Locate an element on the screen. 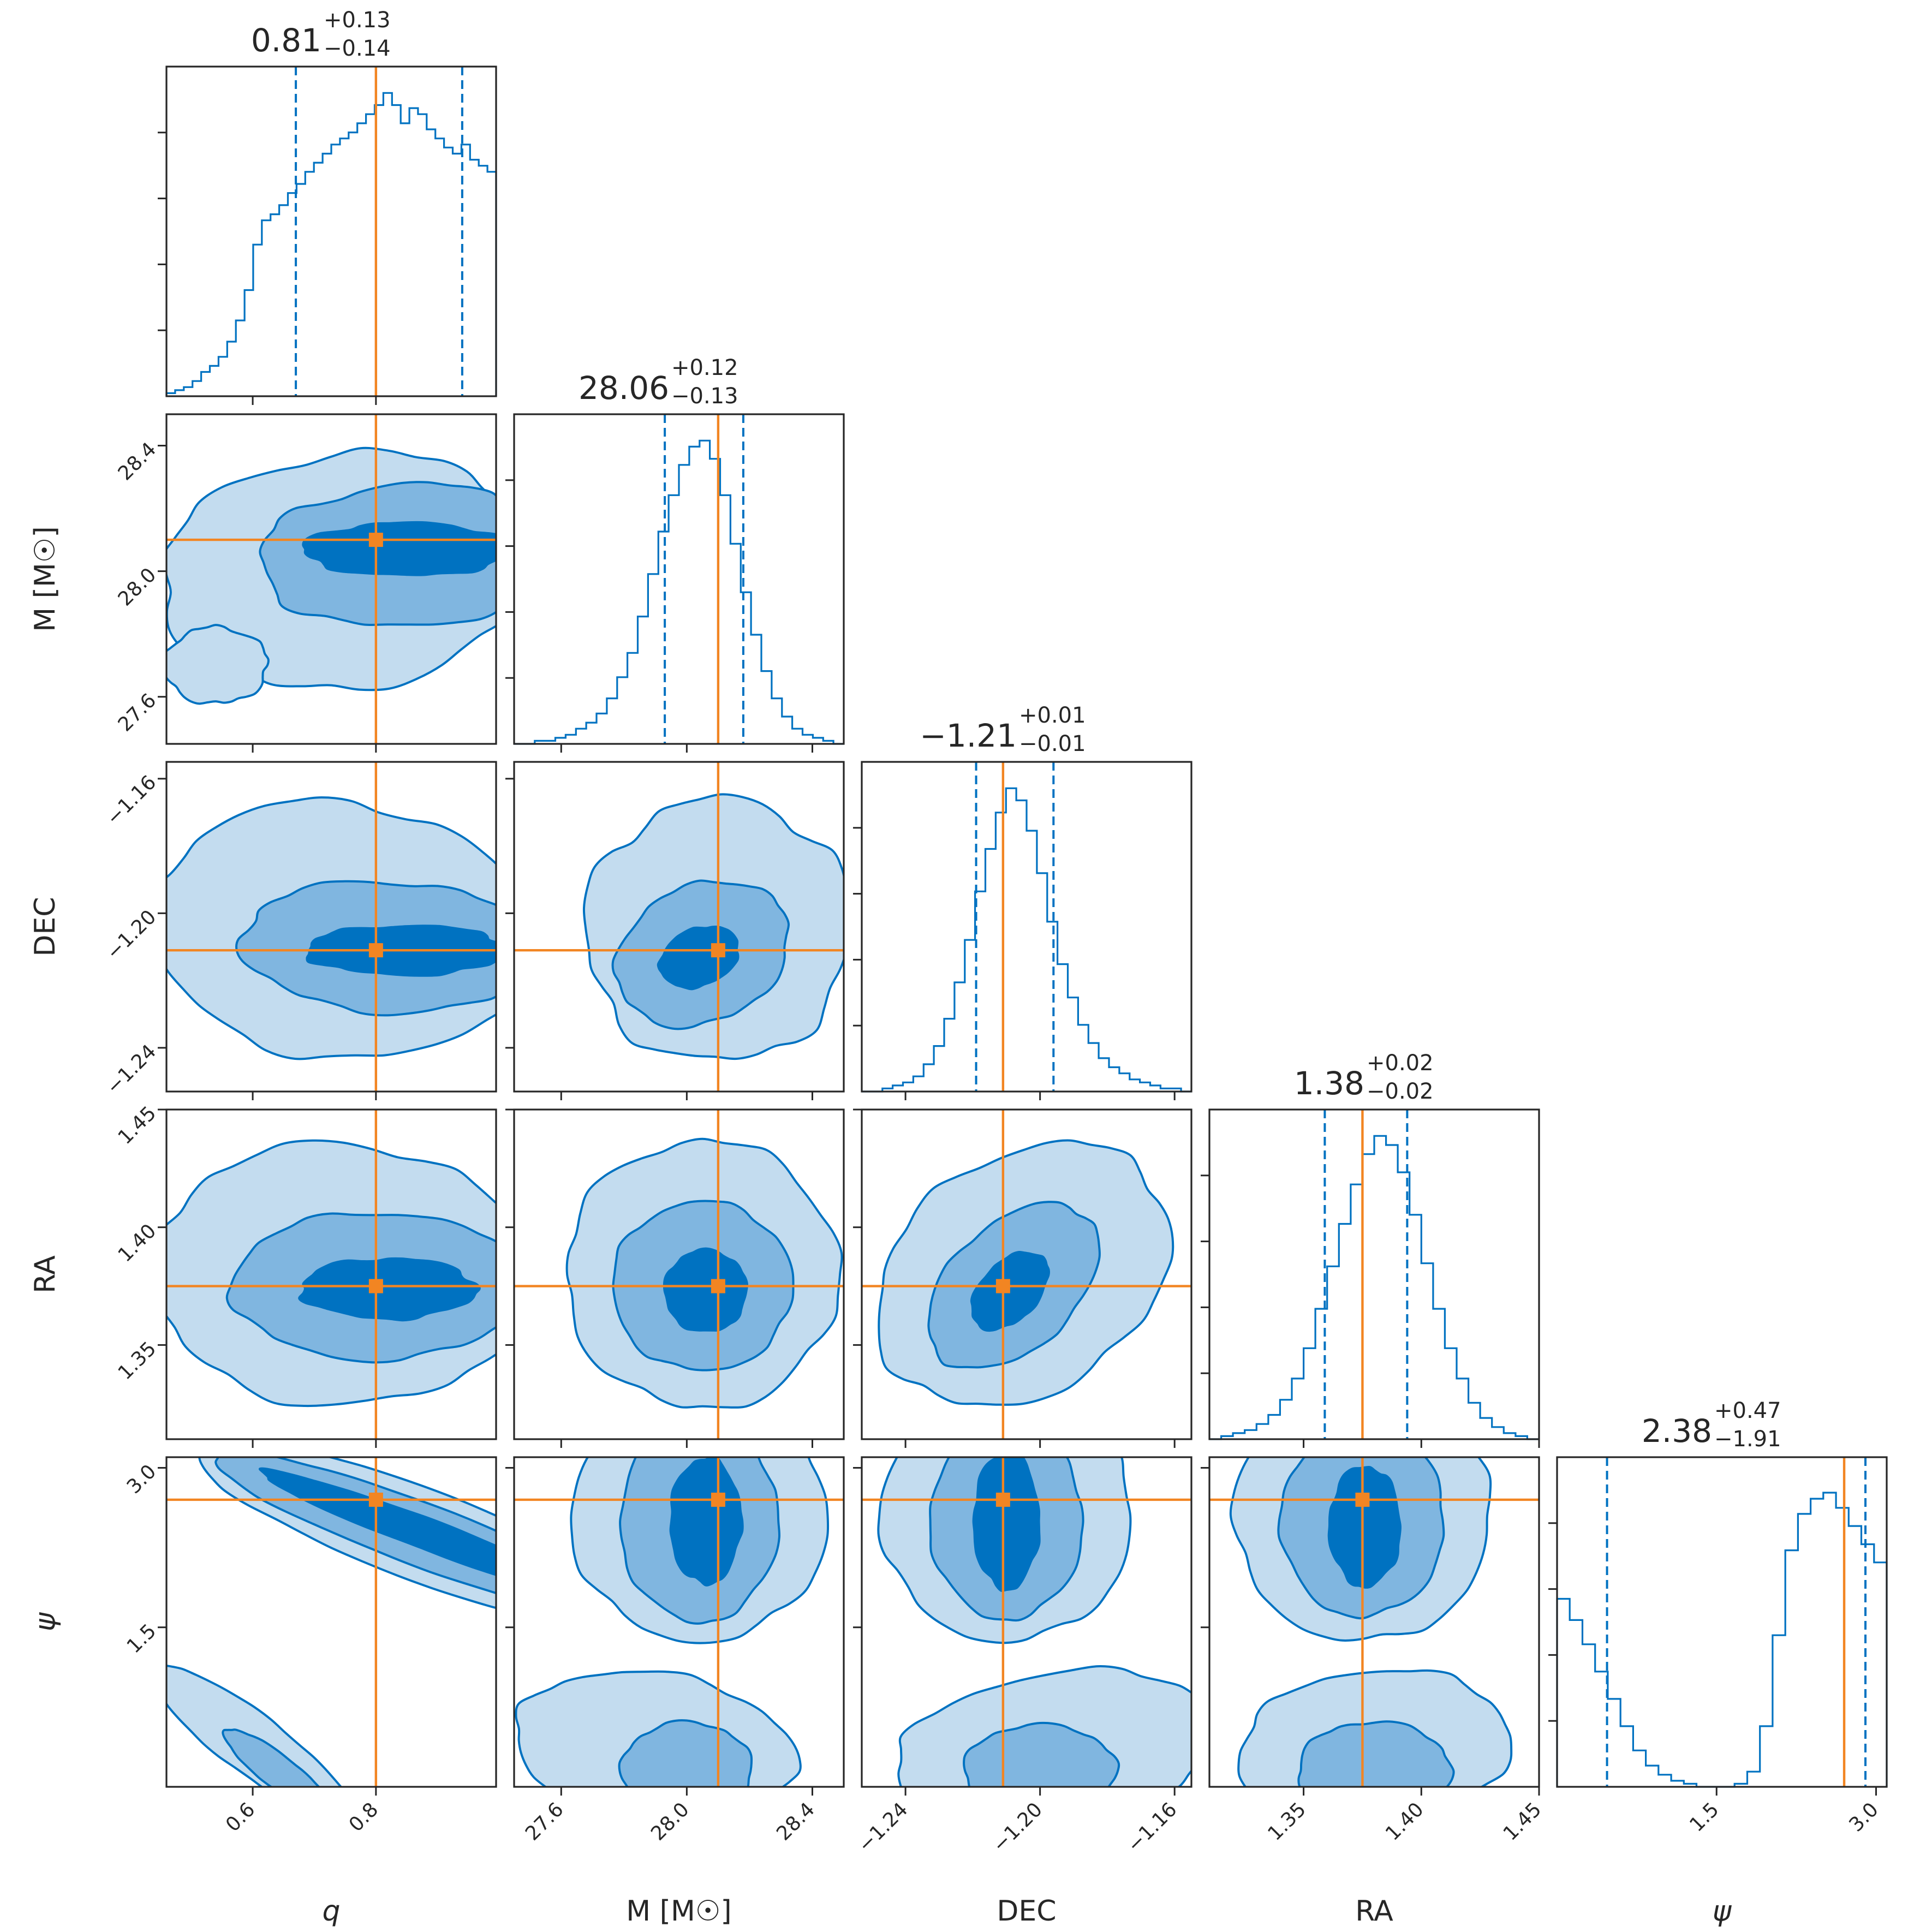 The height and width of the screenshot is (1932, 1932). y-tick-label-DEC: −1.20 is located at coordinates (131, 935).